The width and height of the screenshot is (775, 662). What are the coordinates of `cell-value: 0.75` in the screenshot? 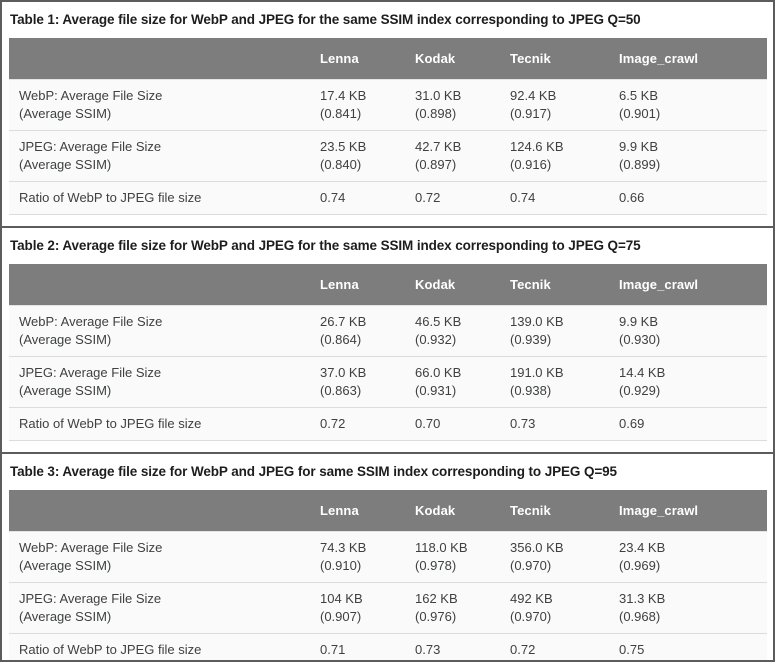 It's located at (632, 649).